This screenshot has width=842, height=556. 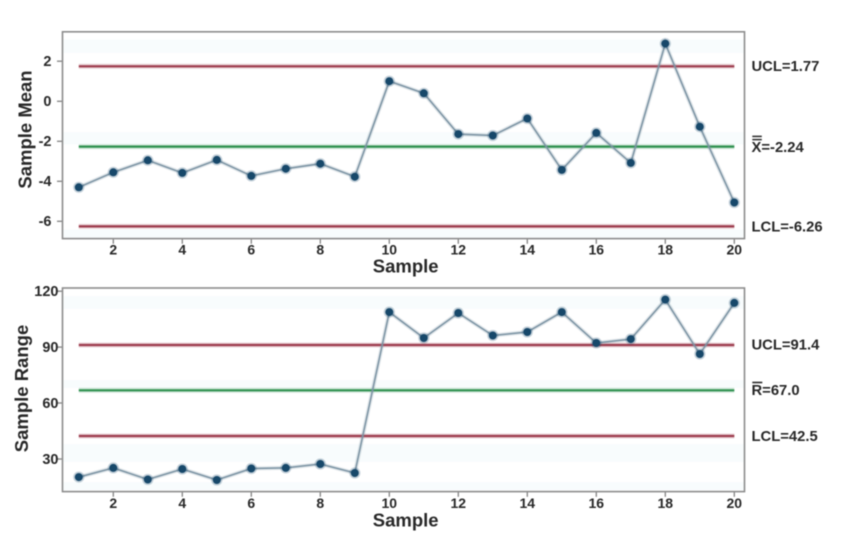 I want to click on svg-text: UCL=91.4, so click(x=786, y=346).